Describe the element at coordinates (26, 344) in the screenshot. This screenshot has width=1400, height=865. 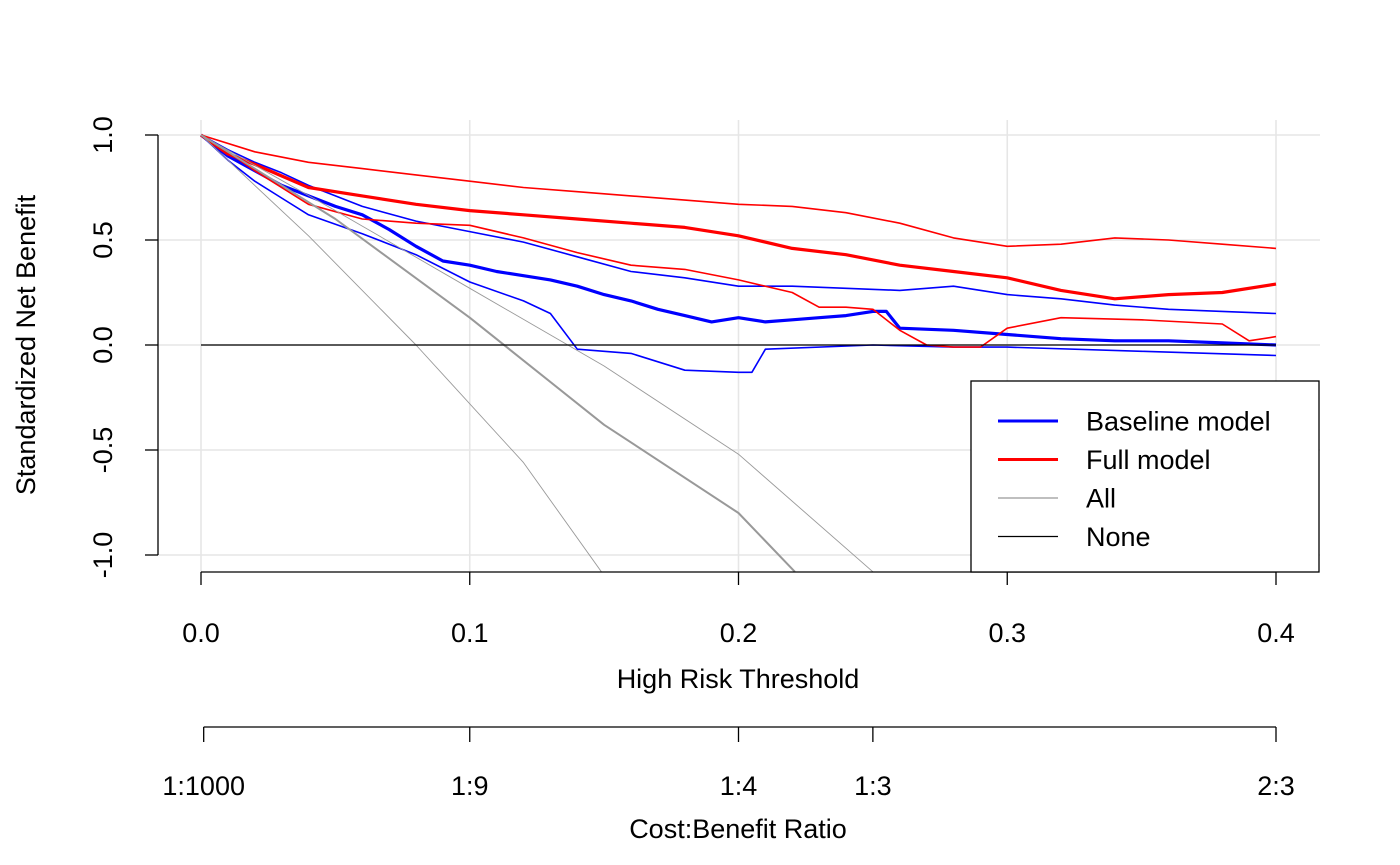
I see `y-axis-label: Standardized Net Benefit` at that location.